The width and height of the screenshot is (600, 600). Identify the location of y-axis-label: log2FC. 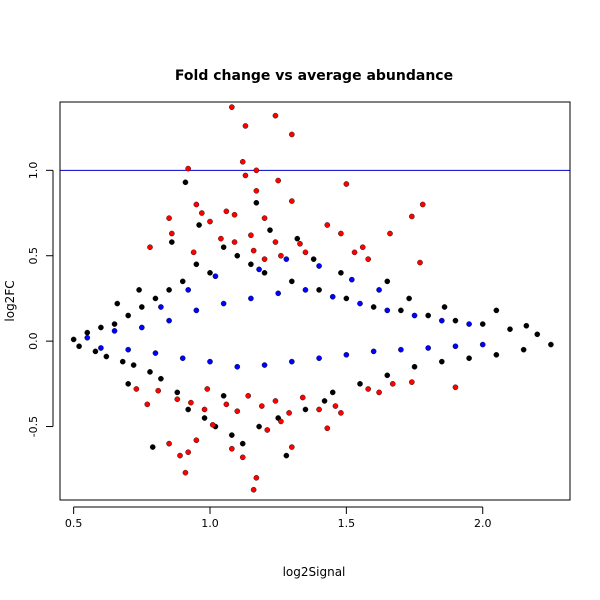
(10, 300).